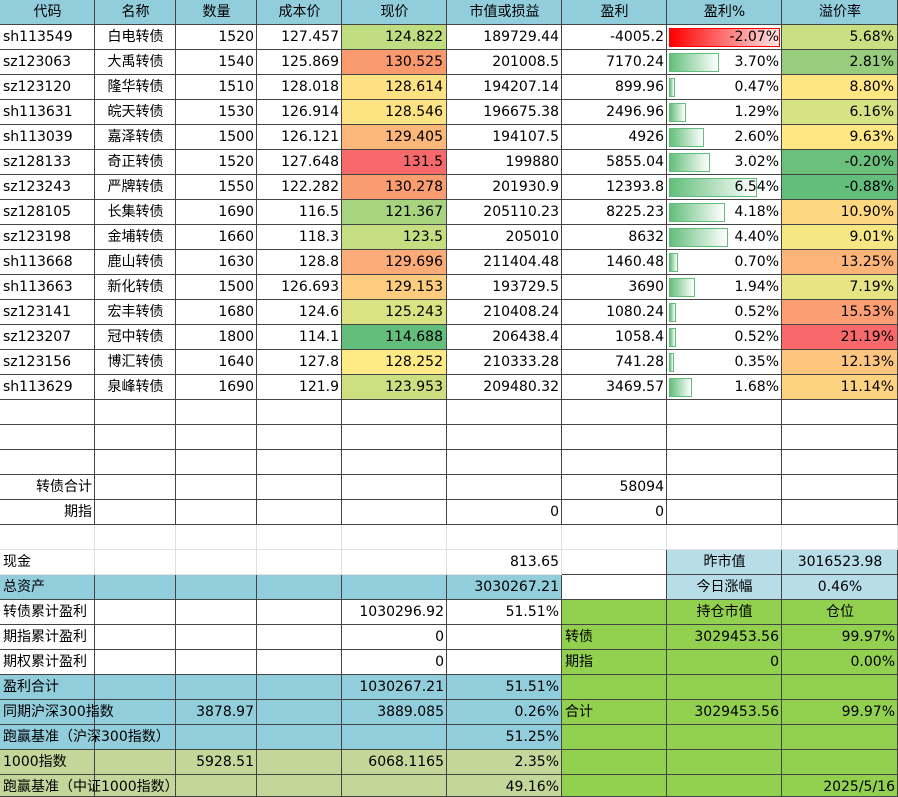 This screenshot has width=898, height=797. Describe the element at coordinates (64, 487) in the screenshot. I see `totals-label: 转债合计` at that location.